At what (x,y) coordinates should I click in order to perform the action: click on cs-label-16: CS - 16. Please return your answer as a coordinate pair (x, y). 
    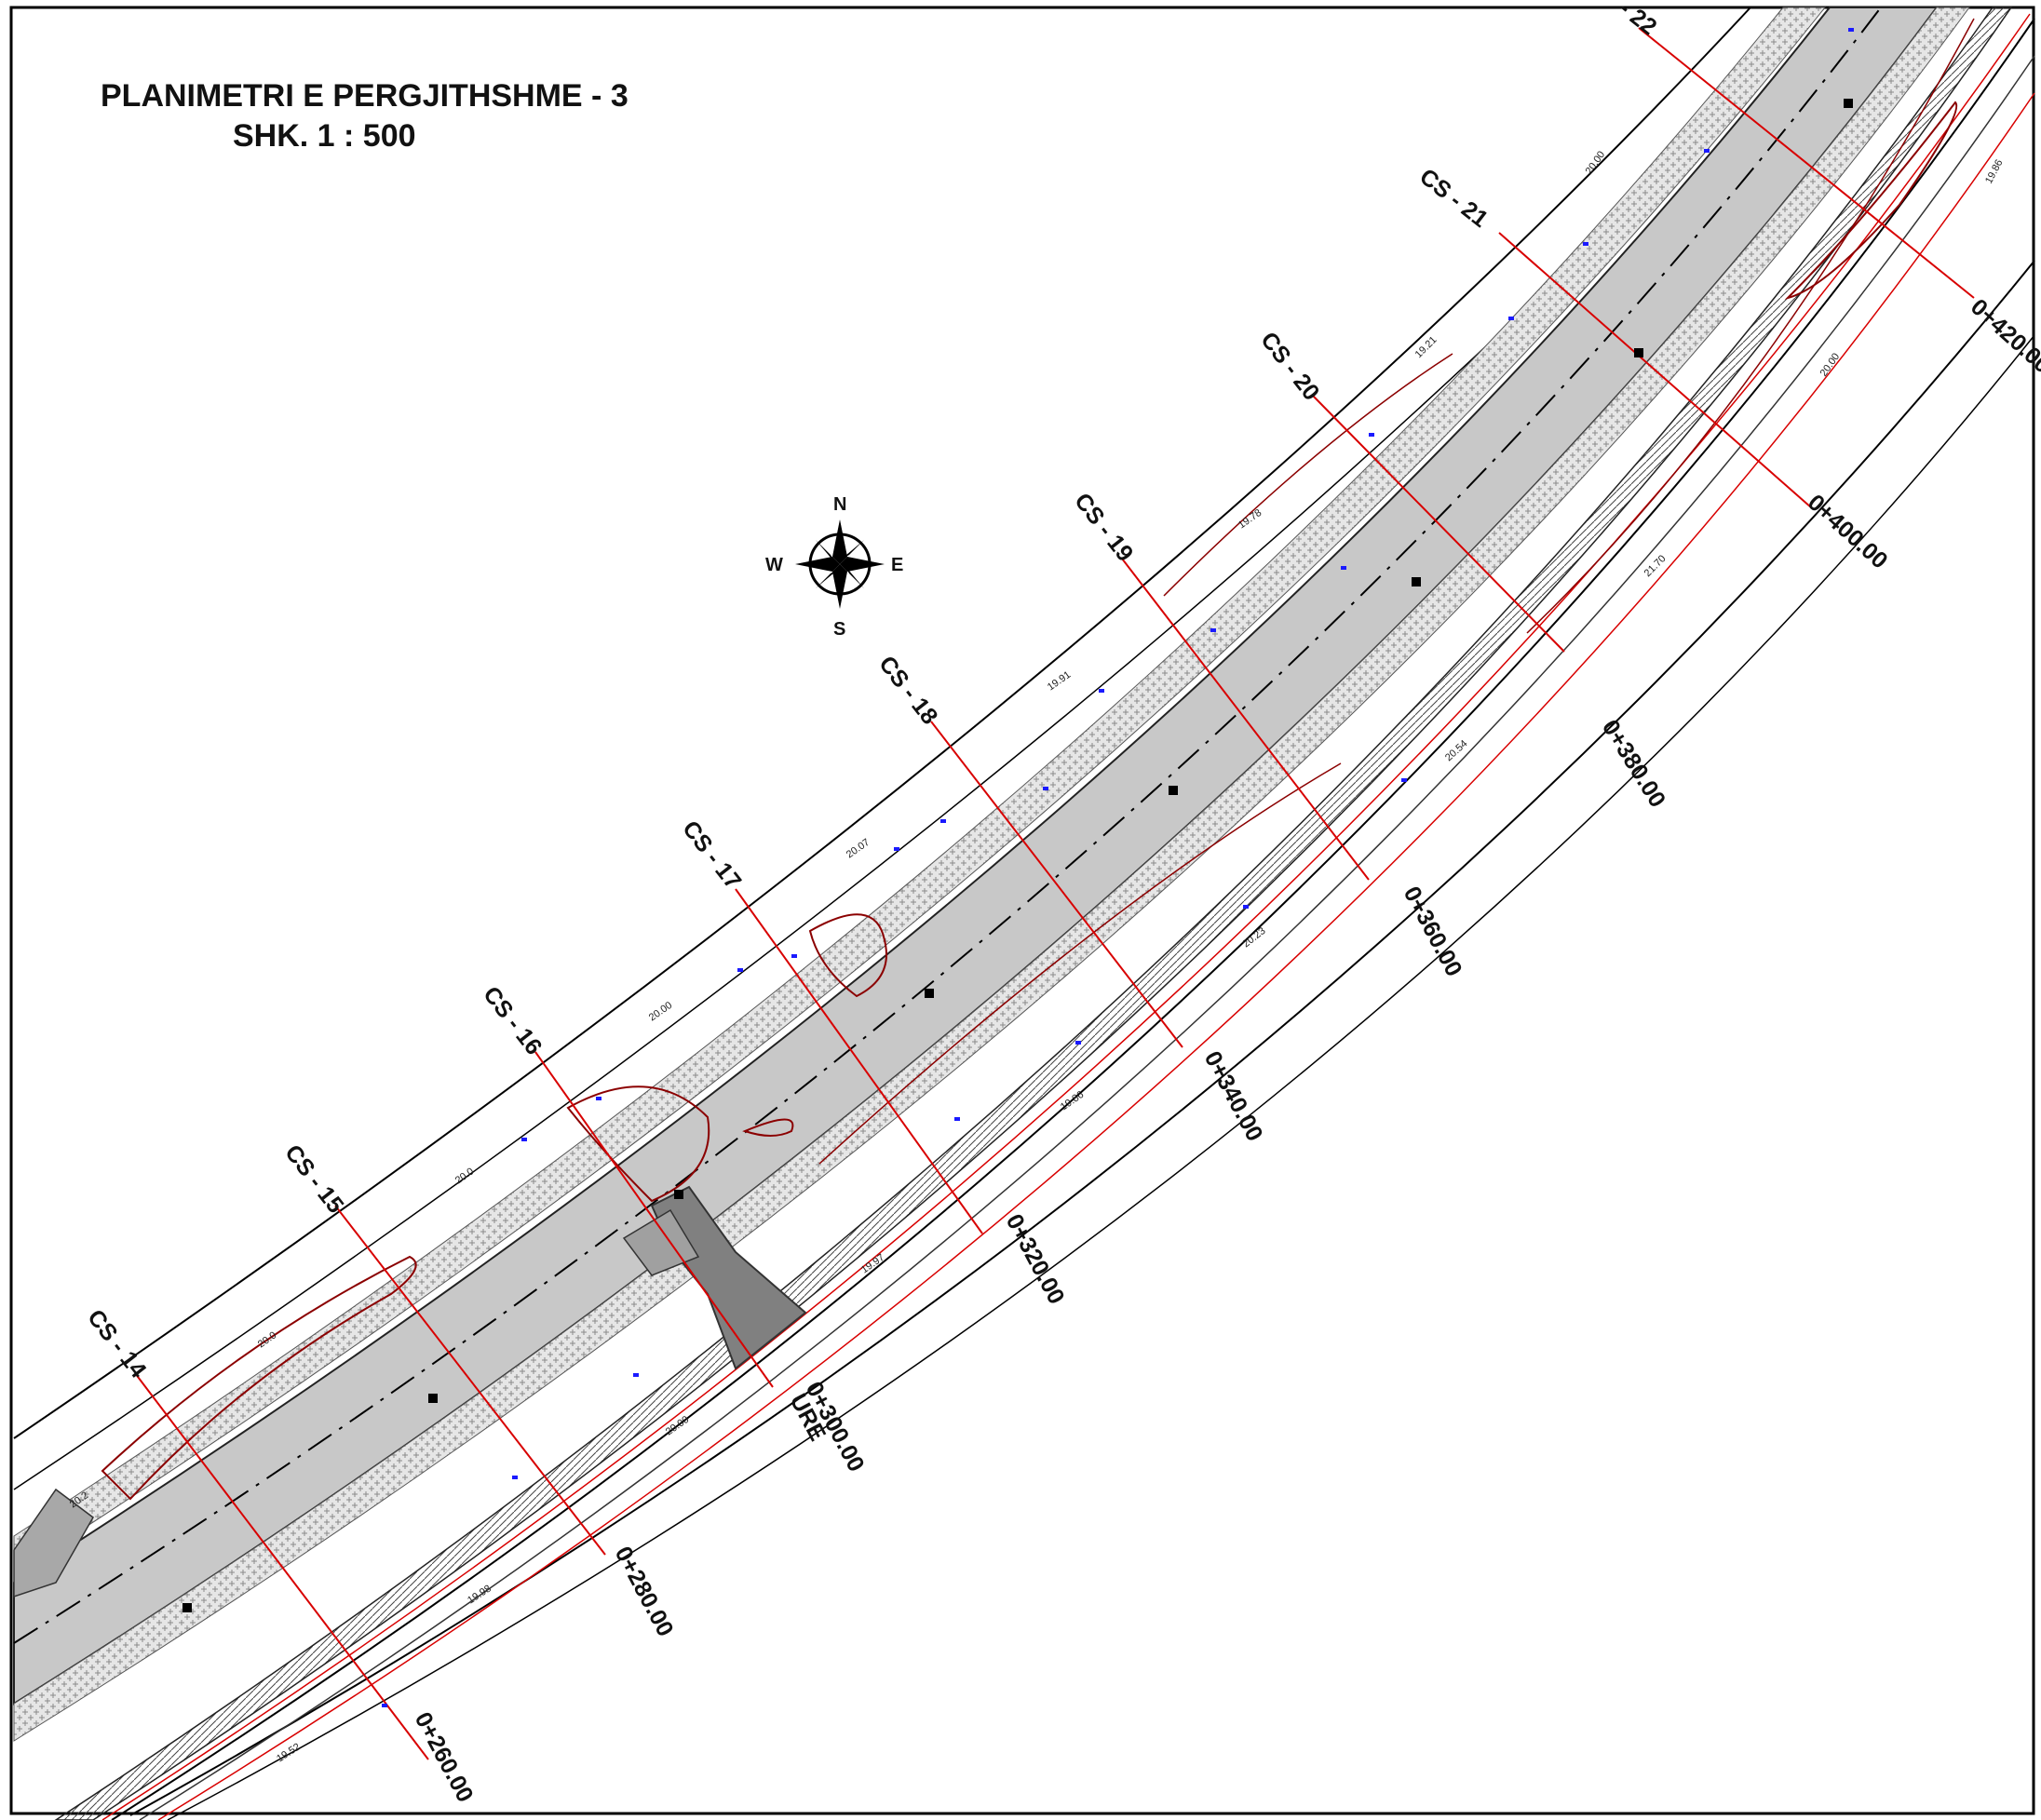
    Looking at the image, I should click on (512, 1020).